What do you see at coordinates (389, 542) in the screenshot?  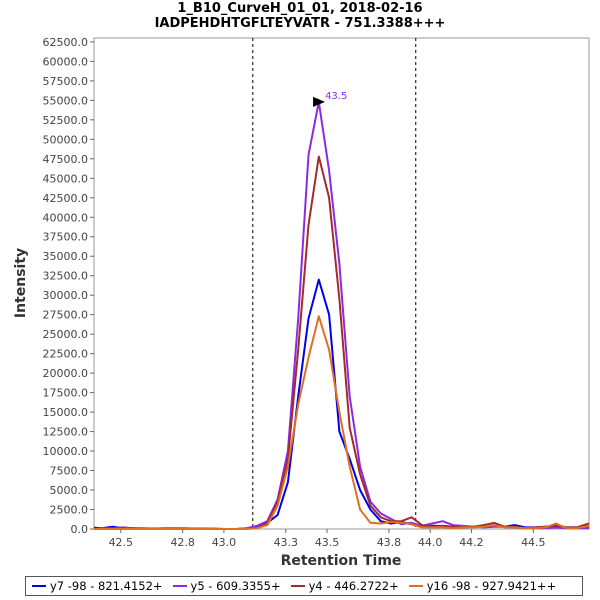 I see `x-tick-label: 43.8` at bounding box center [389, 542].